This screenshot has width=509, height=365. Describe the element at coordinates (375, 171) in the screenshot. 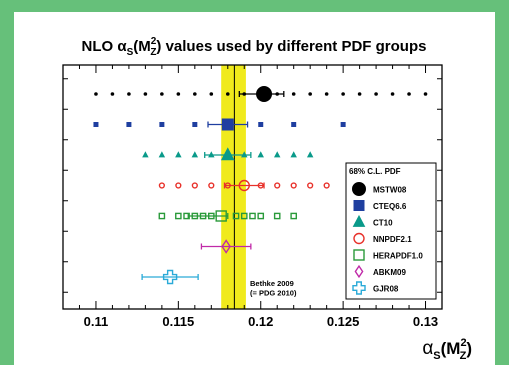

I see `legend-title: 68% C.L. PDF` at that location.